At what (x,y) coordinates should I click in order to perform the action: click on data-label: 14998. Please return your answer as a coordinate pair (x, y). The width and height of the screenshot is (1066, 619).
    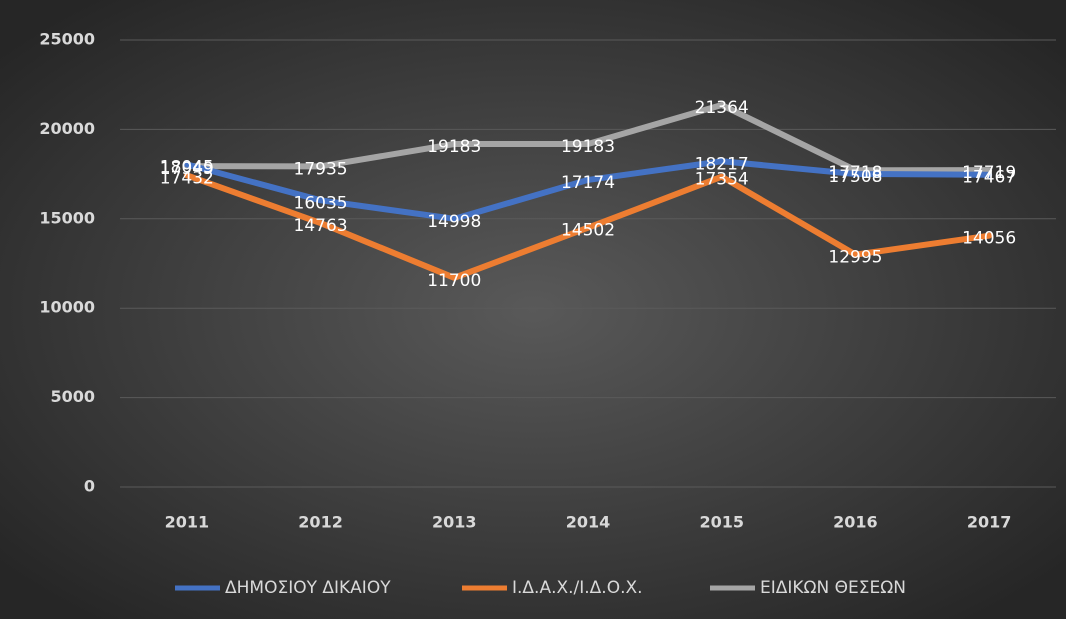
    Looking at the image, I should click on (454, 222).